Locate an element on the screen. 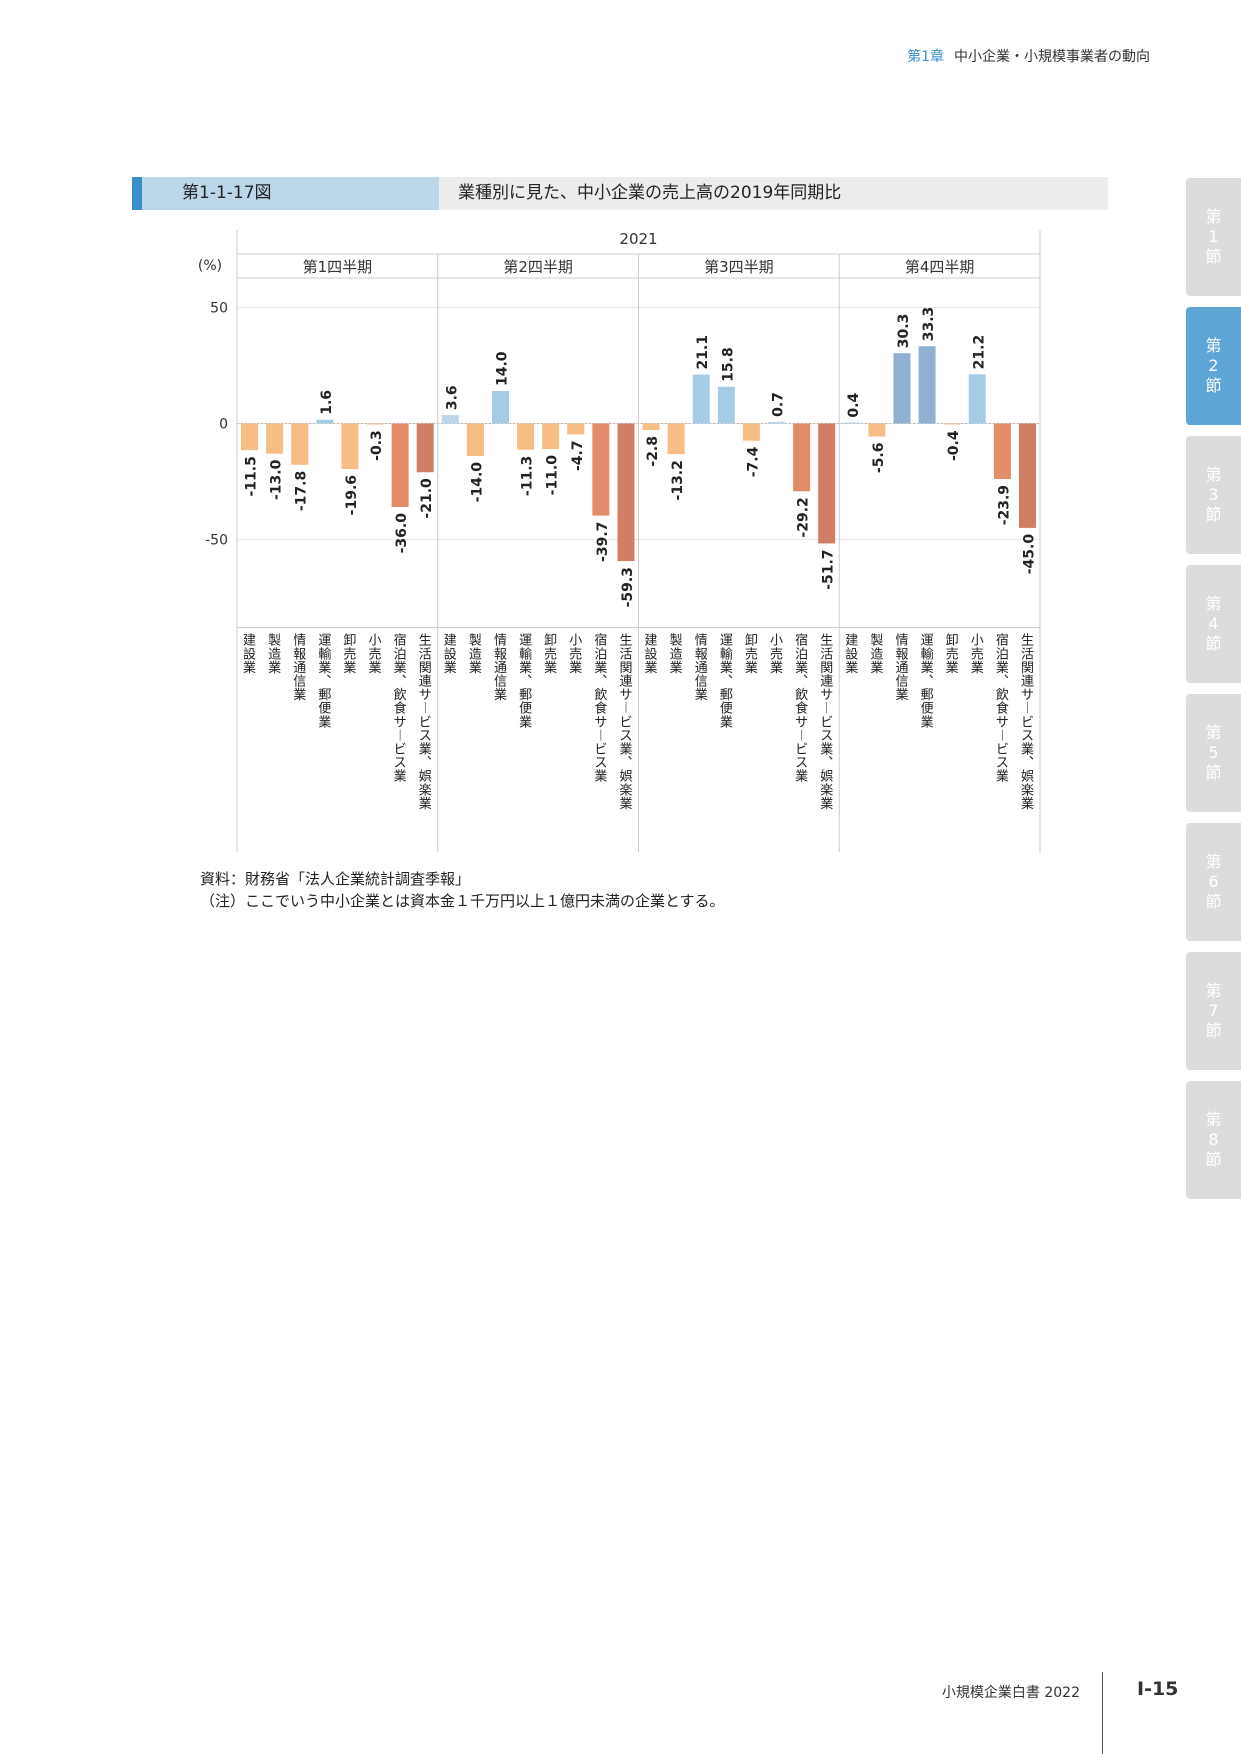 This screenshot has width=1241, height=1754. data-label: -0.3 is located at coordinates (377, 445).